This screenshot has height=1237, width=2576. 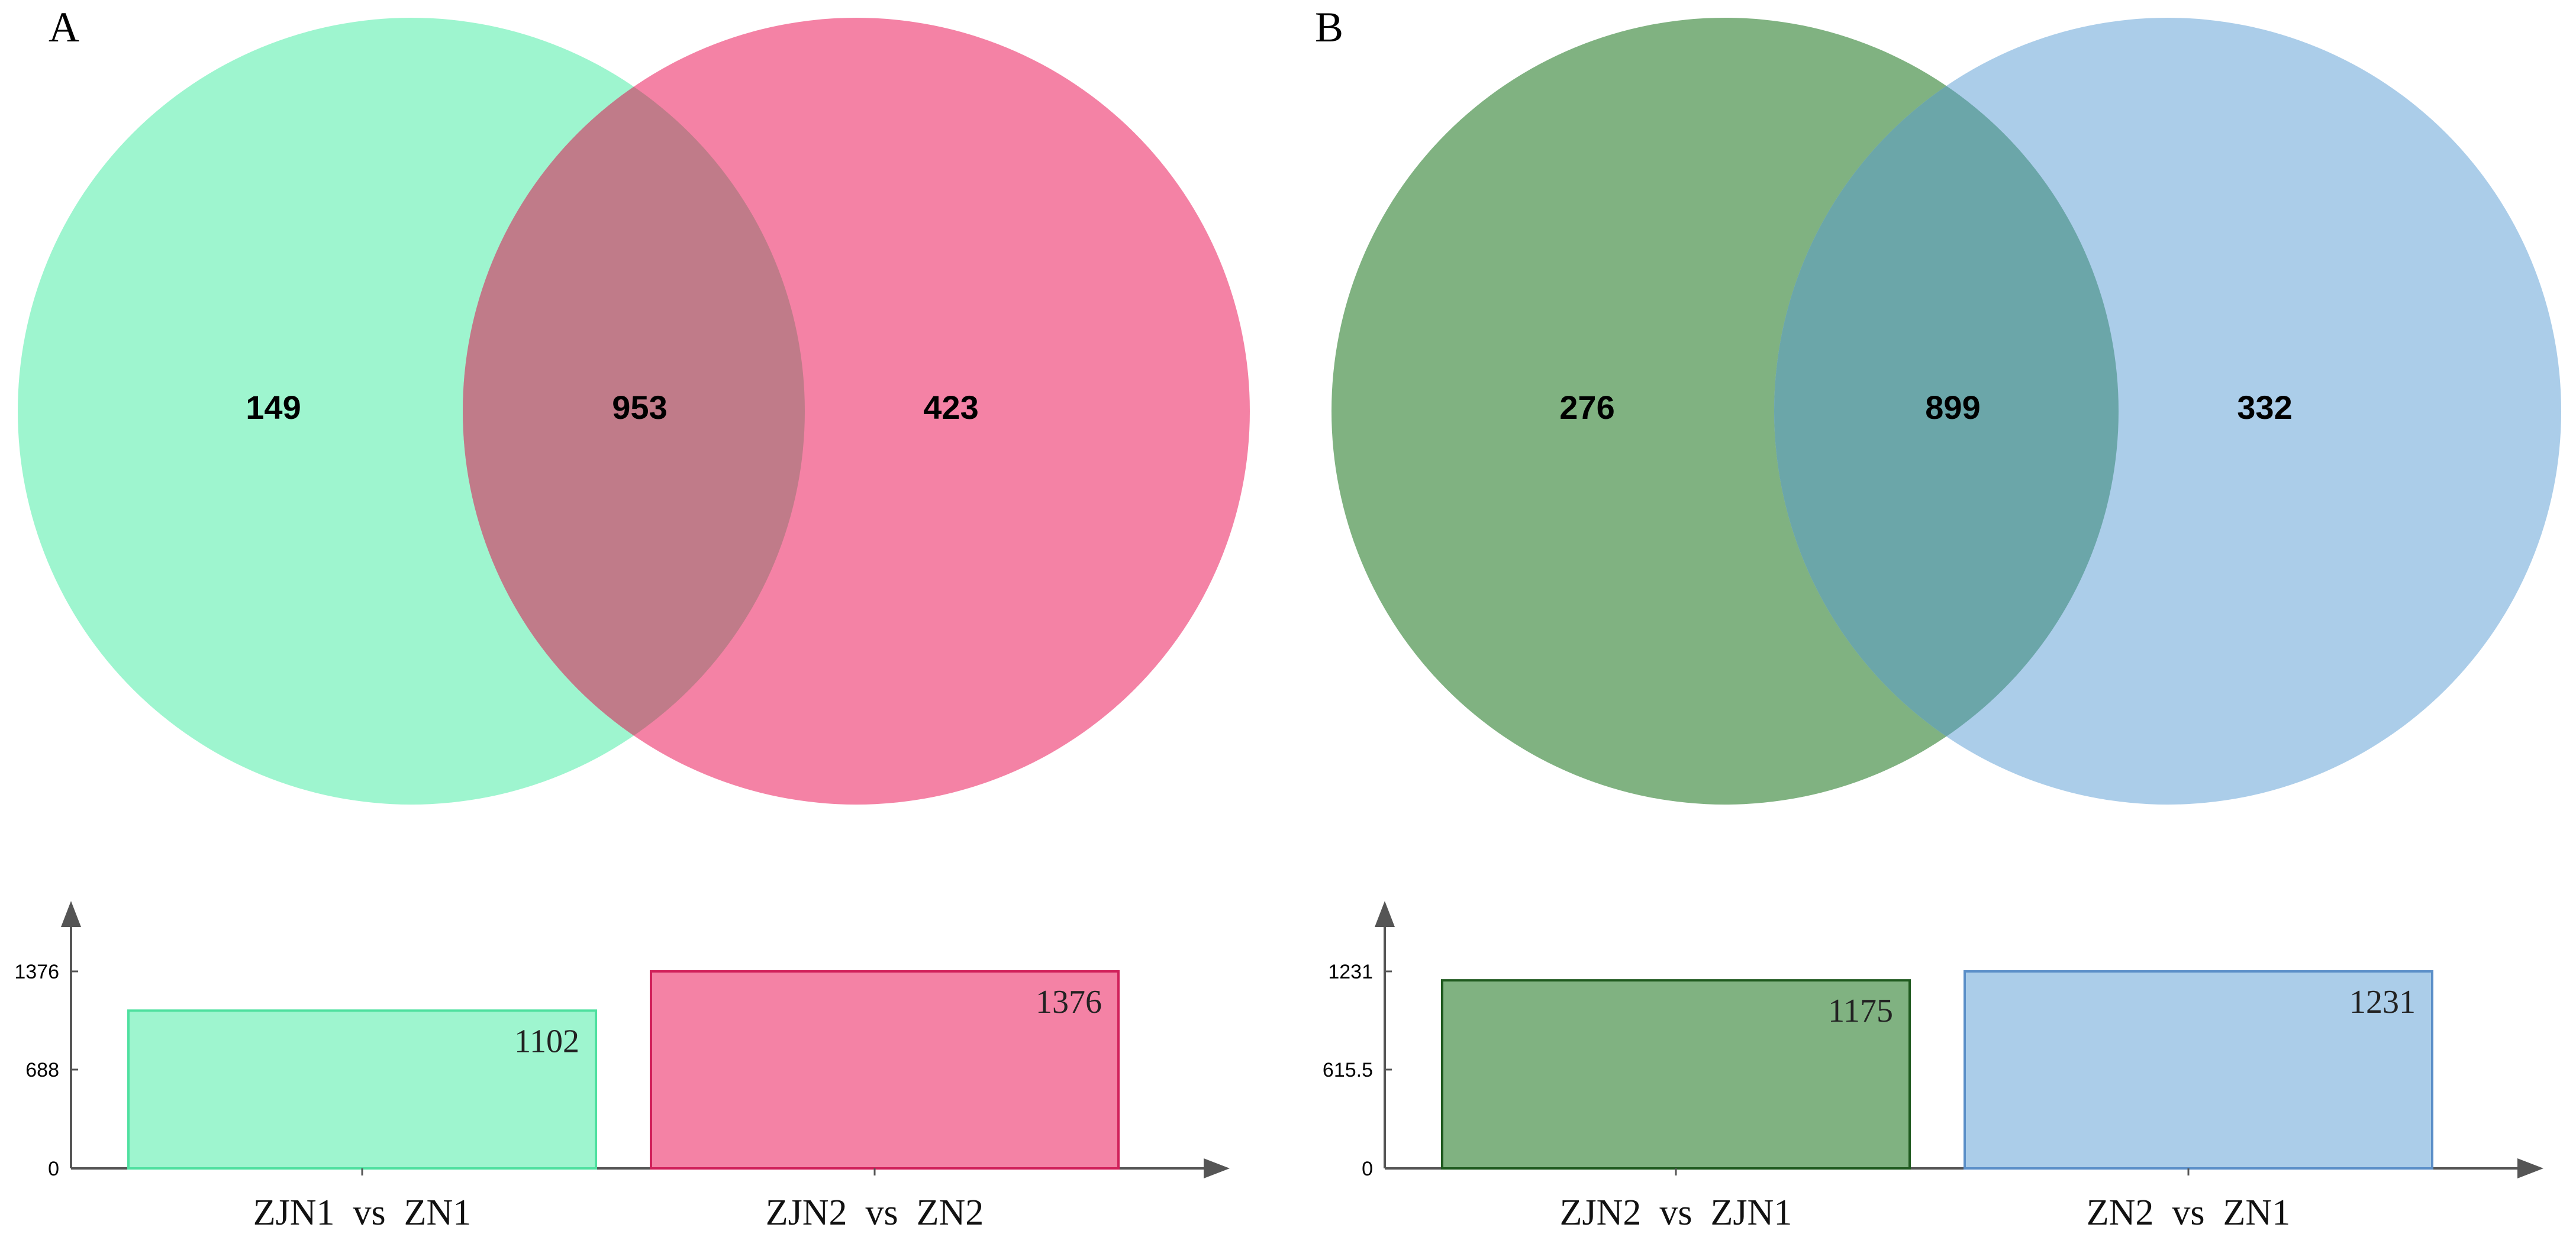 I want to click on bar-chart-a-category-0: ZJN1 vs ZN1, so click(x=362, y=1213).